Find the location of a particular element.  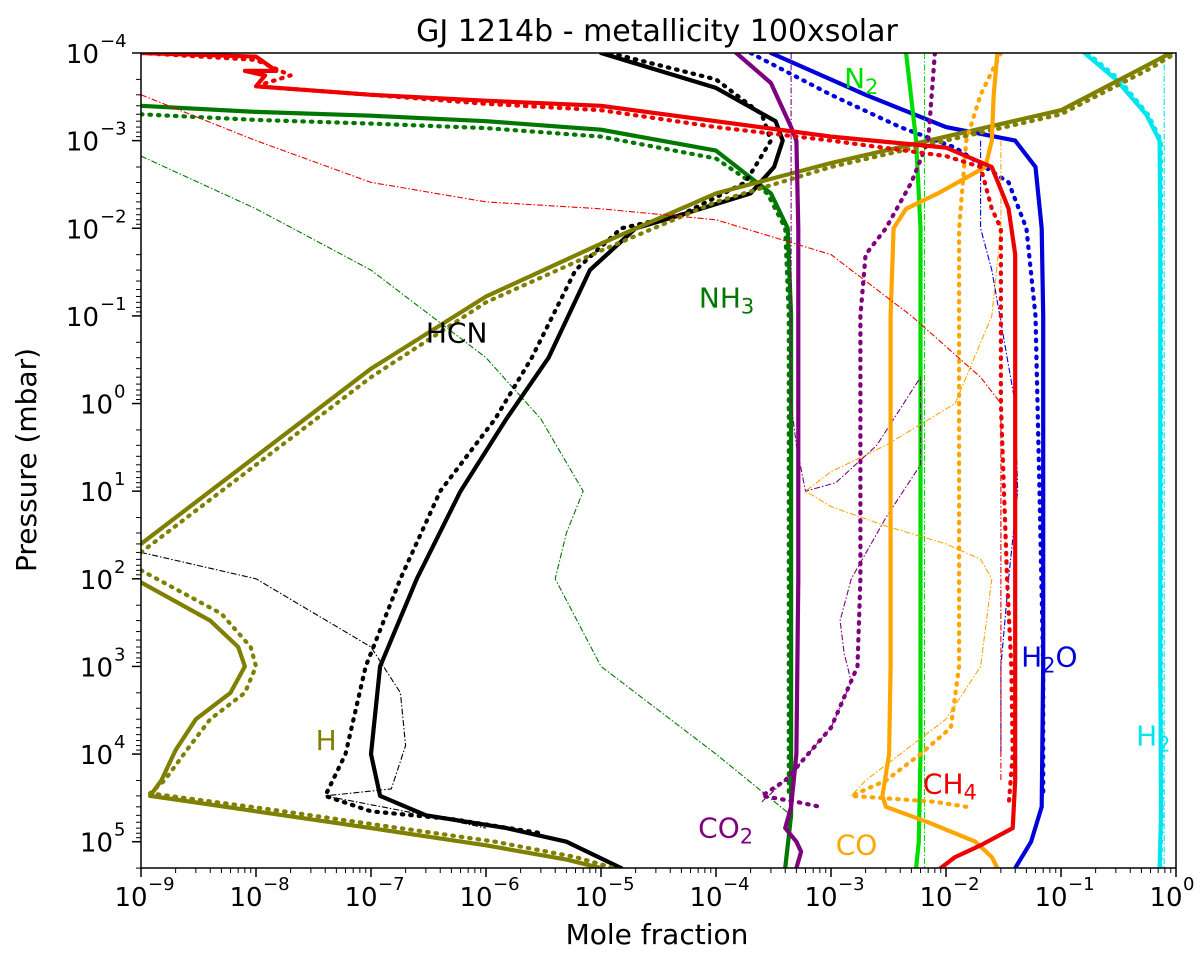

series-co2-thin is located at coordinates (841, 428).